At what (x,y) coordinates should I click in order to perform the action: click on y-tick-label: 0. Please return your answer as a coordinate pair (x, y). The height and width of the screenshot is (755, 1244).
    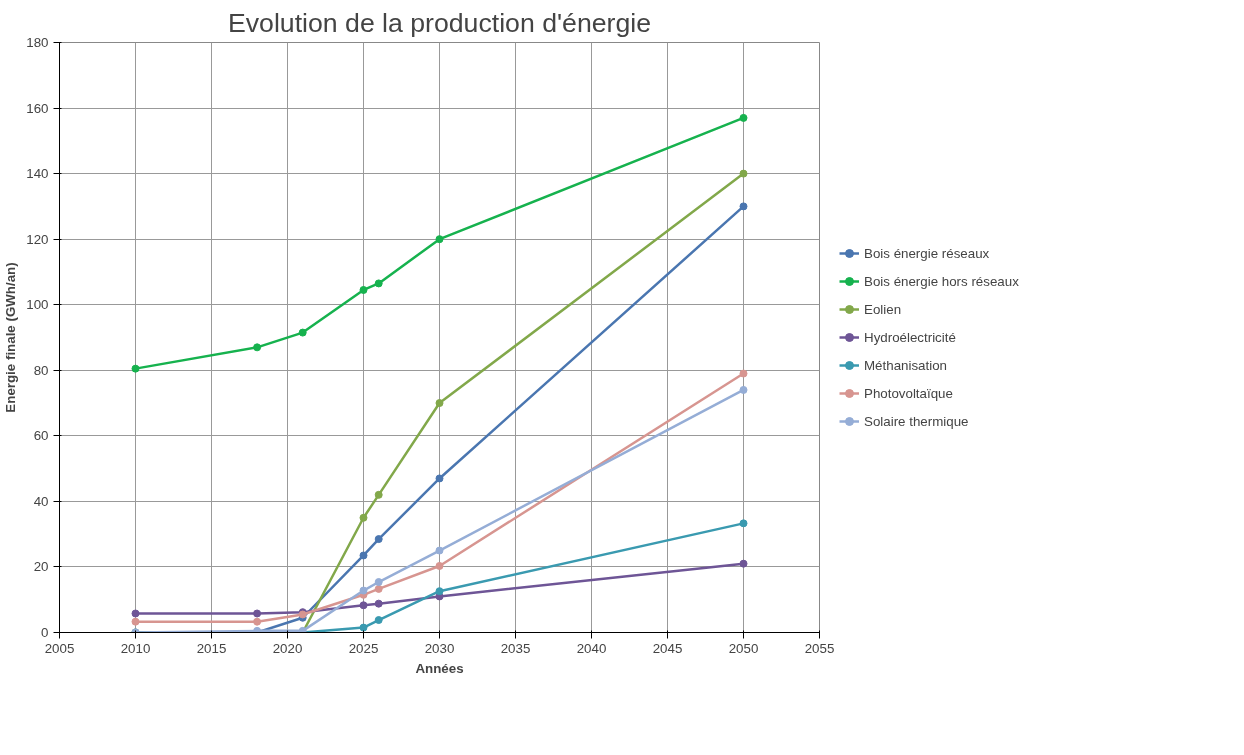
    Looking at the image, I should click on (45, 632).